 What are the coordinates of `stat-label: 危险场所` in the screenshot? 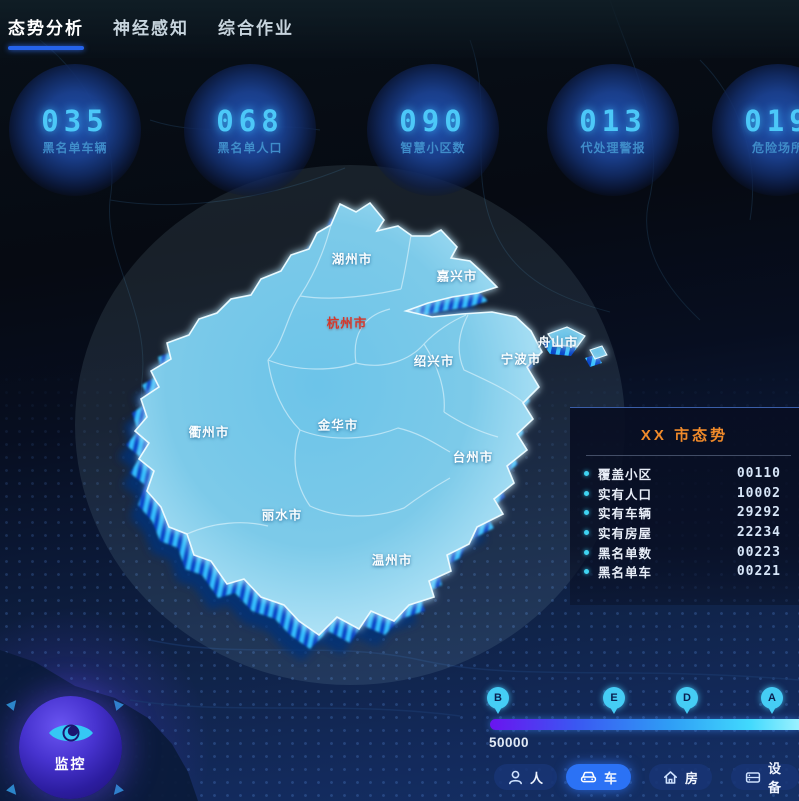 It's located at (775, 148).